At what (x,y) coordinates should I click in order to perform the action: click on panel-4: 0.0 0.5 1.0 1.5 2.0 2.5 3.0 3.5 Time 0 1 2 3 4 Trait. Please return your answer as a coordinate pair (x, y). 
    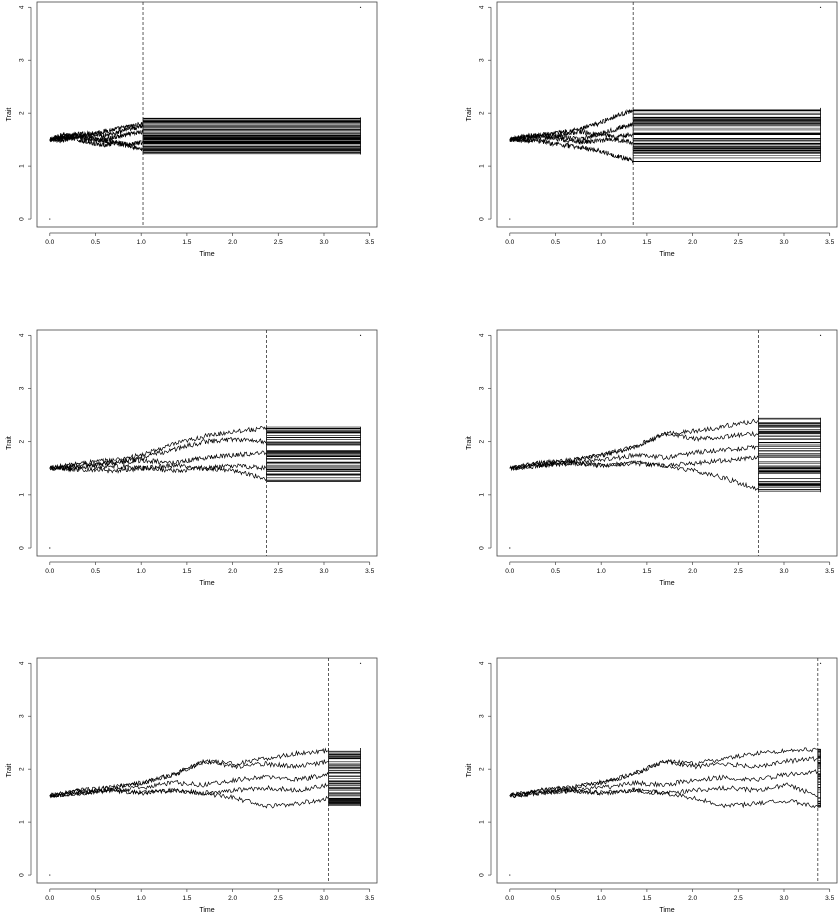
    Looking at the image, I should click on (652, 458).